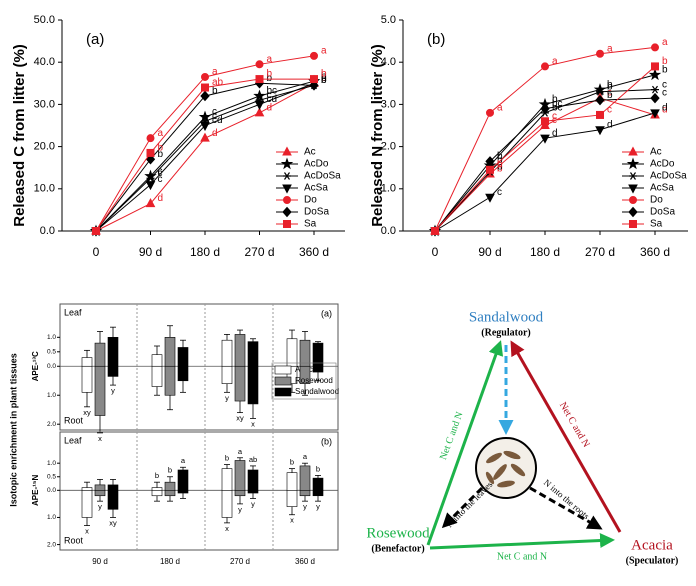  I want to click on x-tick-label: 360 d, so click(305, 561).